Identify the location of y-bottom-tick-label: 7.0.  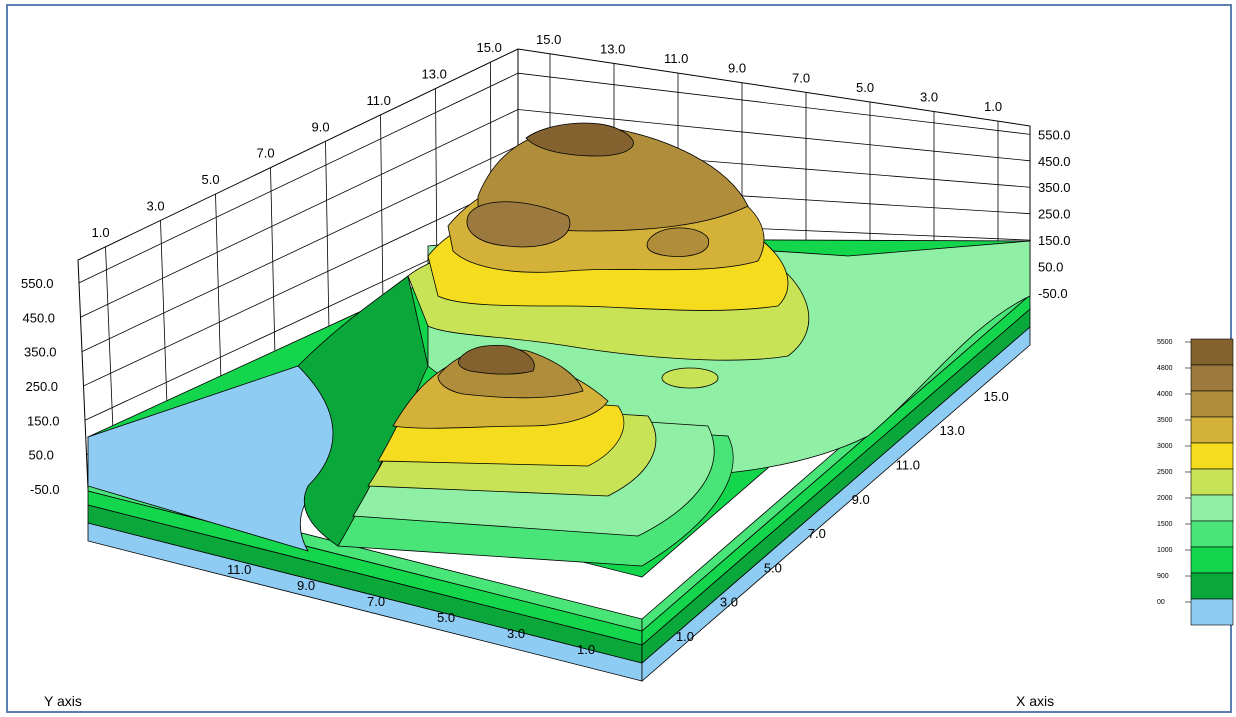
(376, 601).